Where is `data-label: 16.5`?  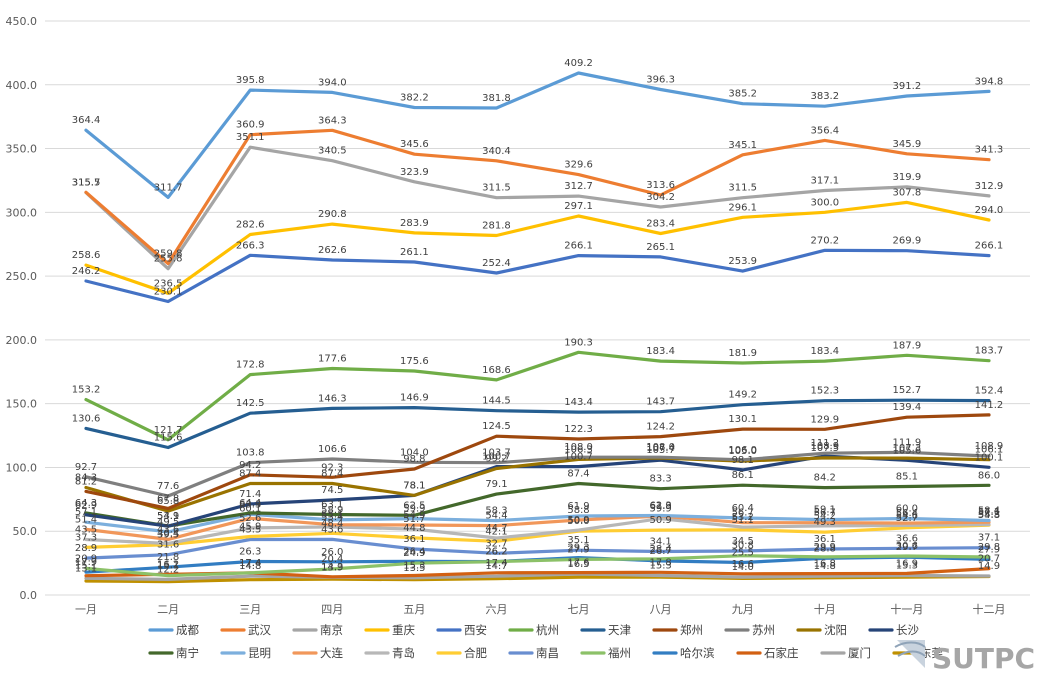
data-label: 16.5 is located at coordinates (578, 564).